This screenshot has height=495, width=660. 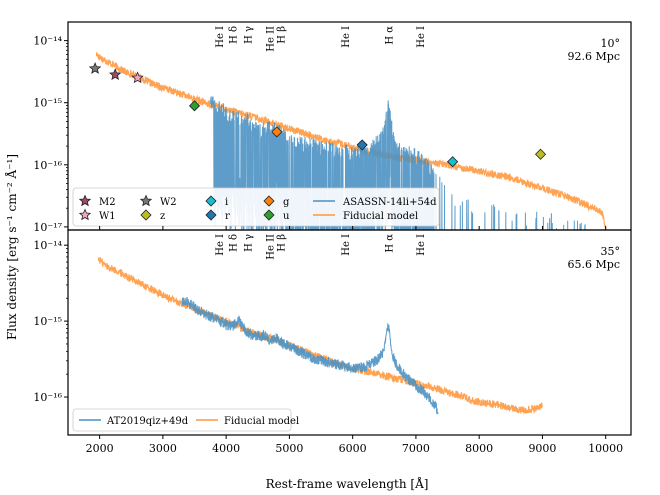 I want to click on x-tick-label: 6000, so click(x=353, y=448).